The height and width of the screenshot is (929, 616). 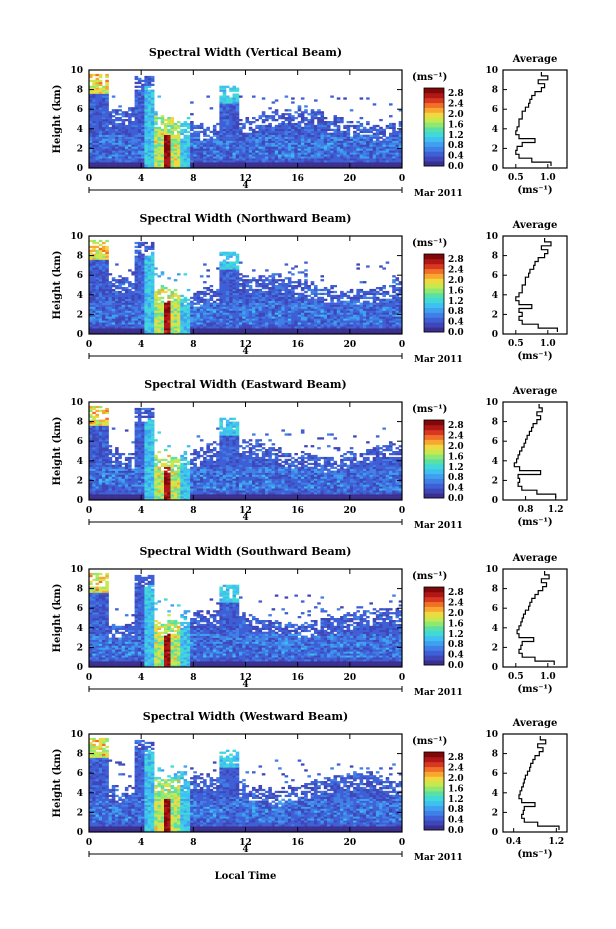 What do you see at coordinates (434, 164) in the screenshot?
I see `colorbar-segment` at bounding box center [434, 164].